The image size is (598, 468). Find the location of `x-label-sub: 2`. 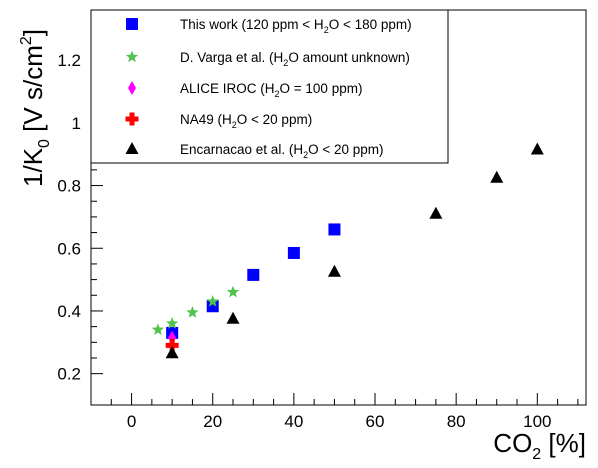

x-label-sub: 2 is located at coordinates (536, 454).